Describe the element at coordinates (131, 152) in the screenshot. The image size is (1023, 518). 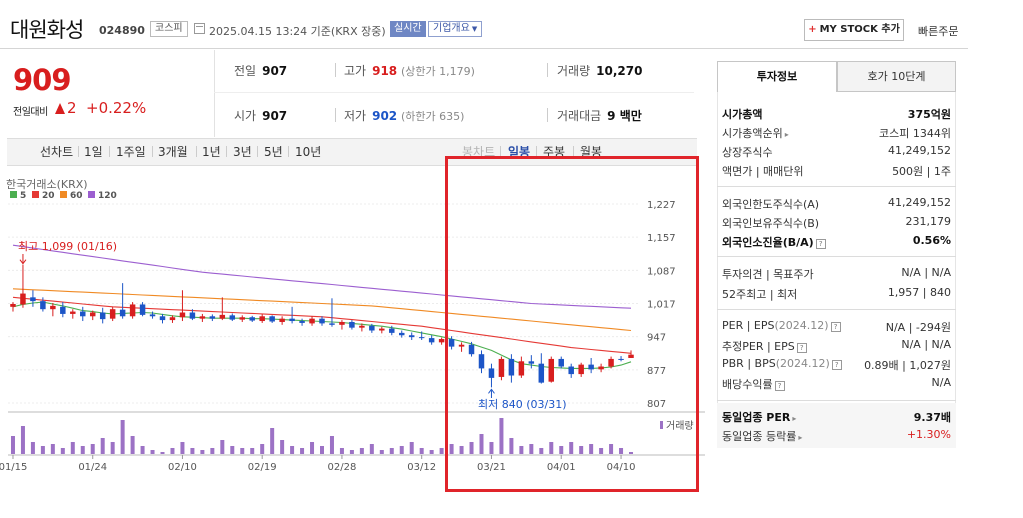
I see `tab-1w: 1주일` at that location.